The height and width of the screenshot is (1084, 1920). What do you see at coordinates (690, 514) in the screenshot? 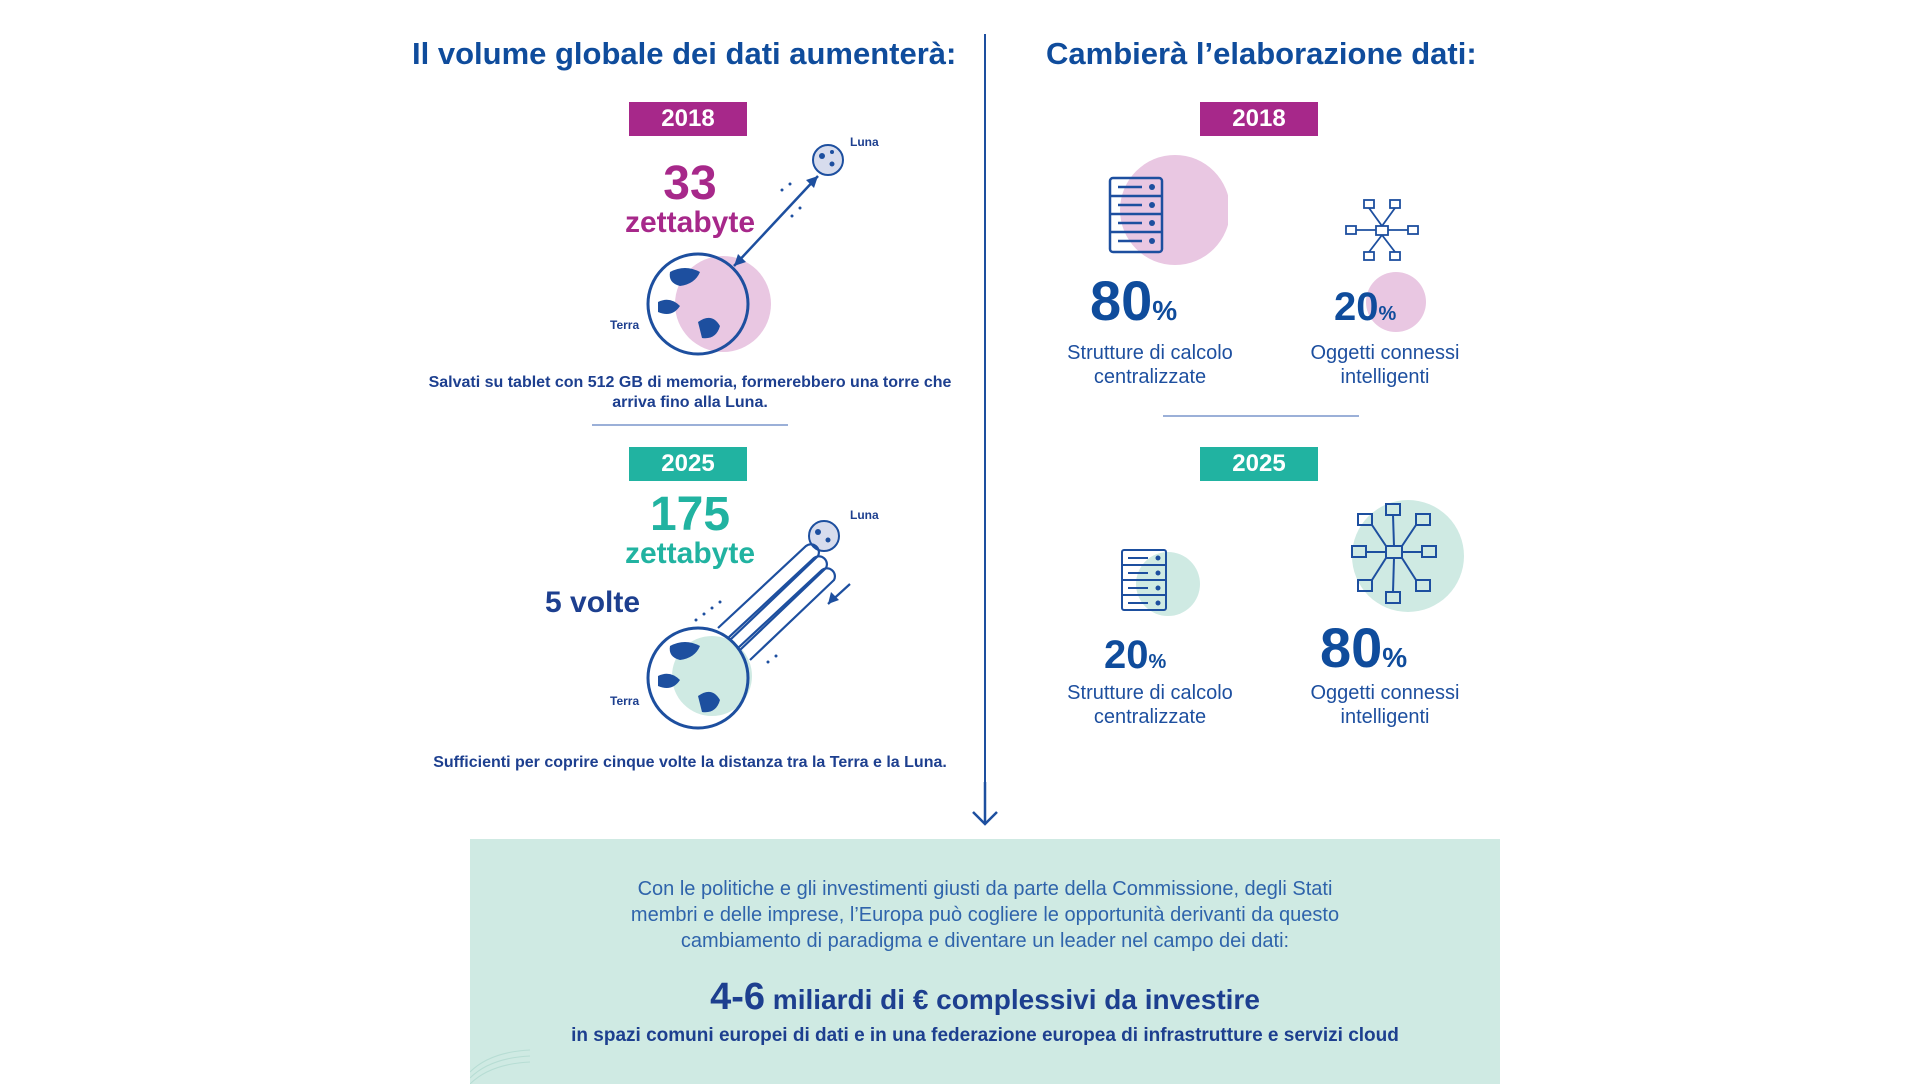
I see `volume-2025-number: 175` at bounding box center [690, 514].